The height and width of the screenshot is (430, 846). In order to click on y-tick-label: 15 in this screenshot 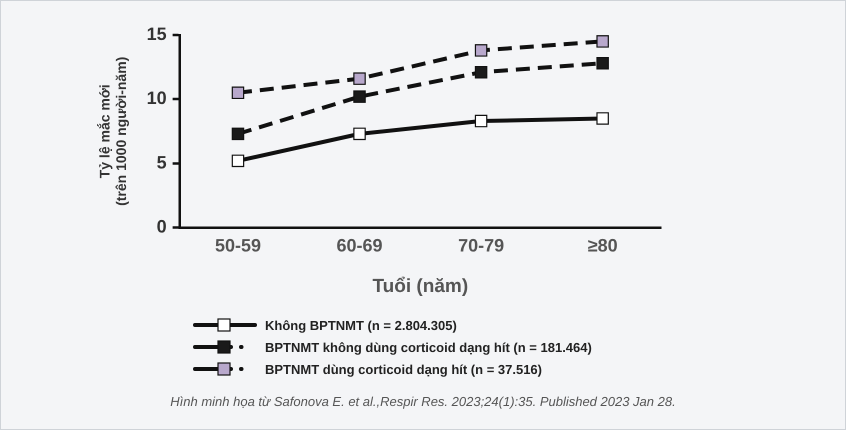, I will do `click(156, 34)`.